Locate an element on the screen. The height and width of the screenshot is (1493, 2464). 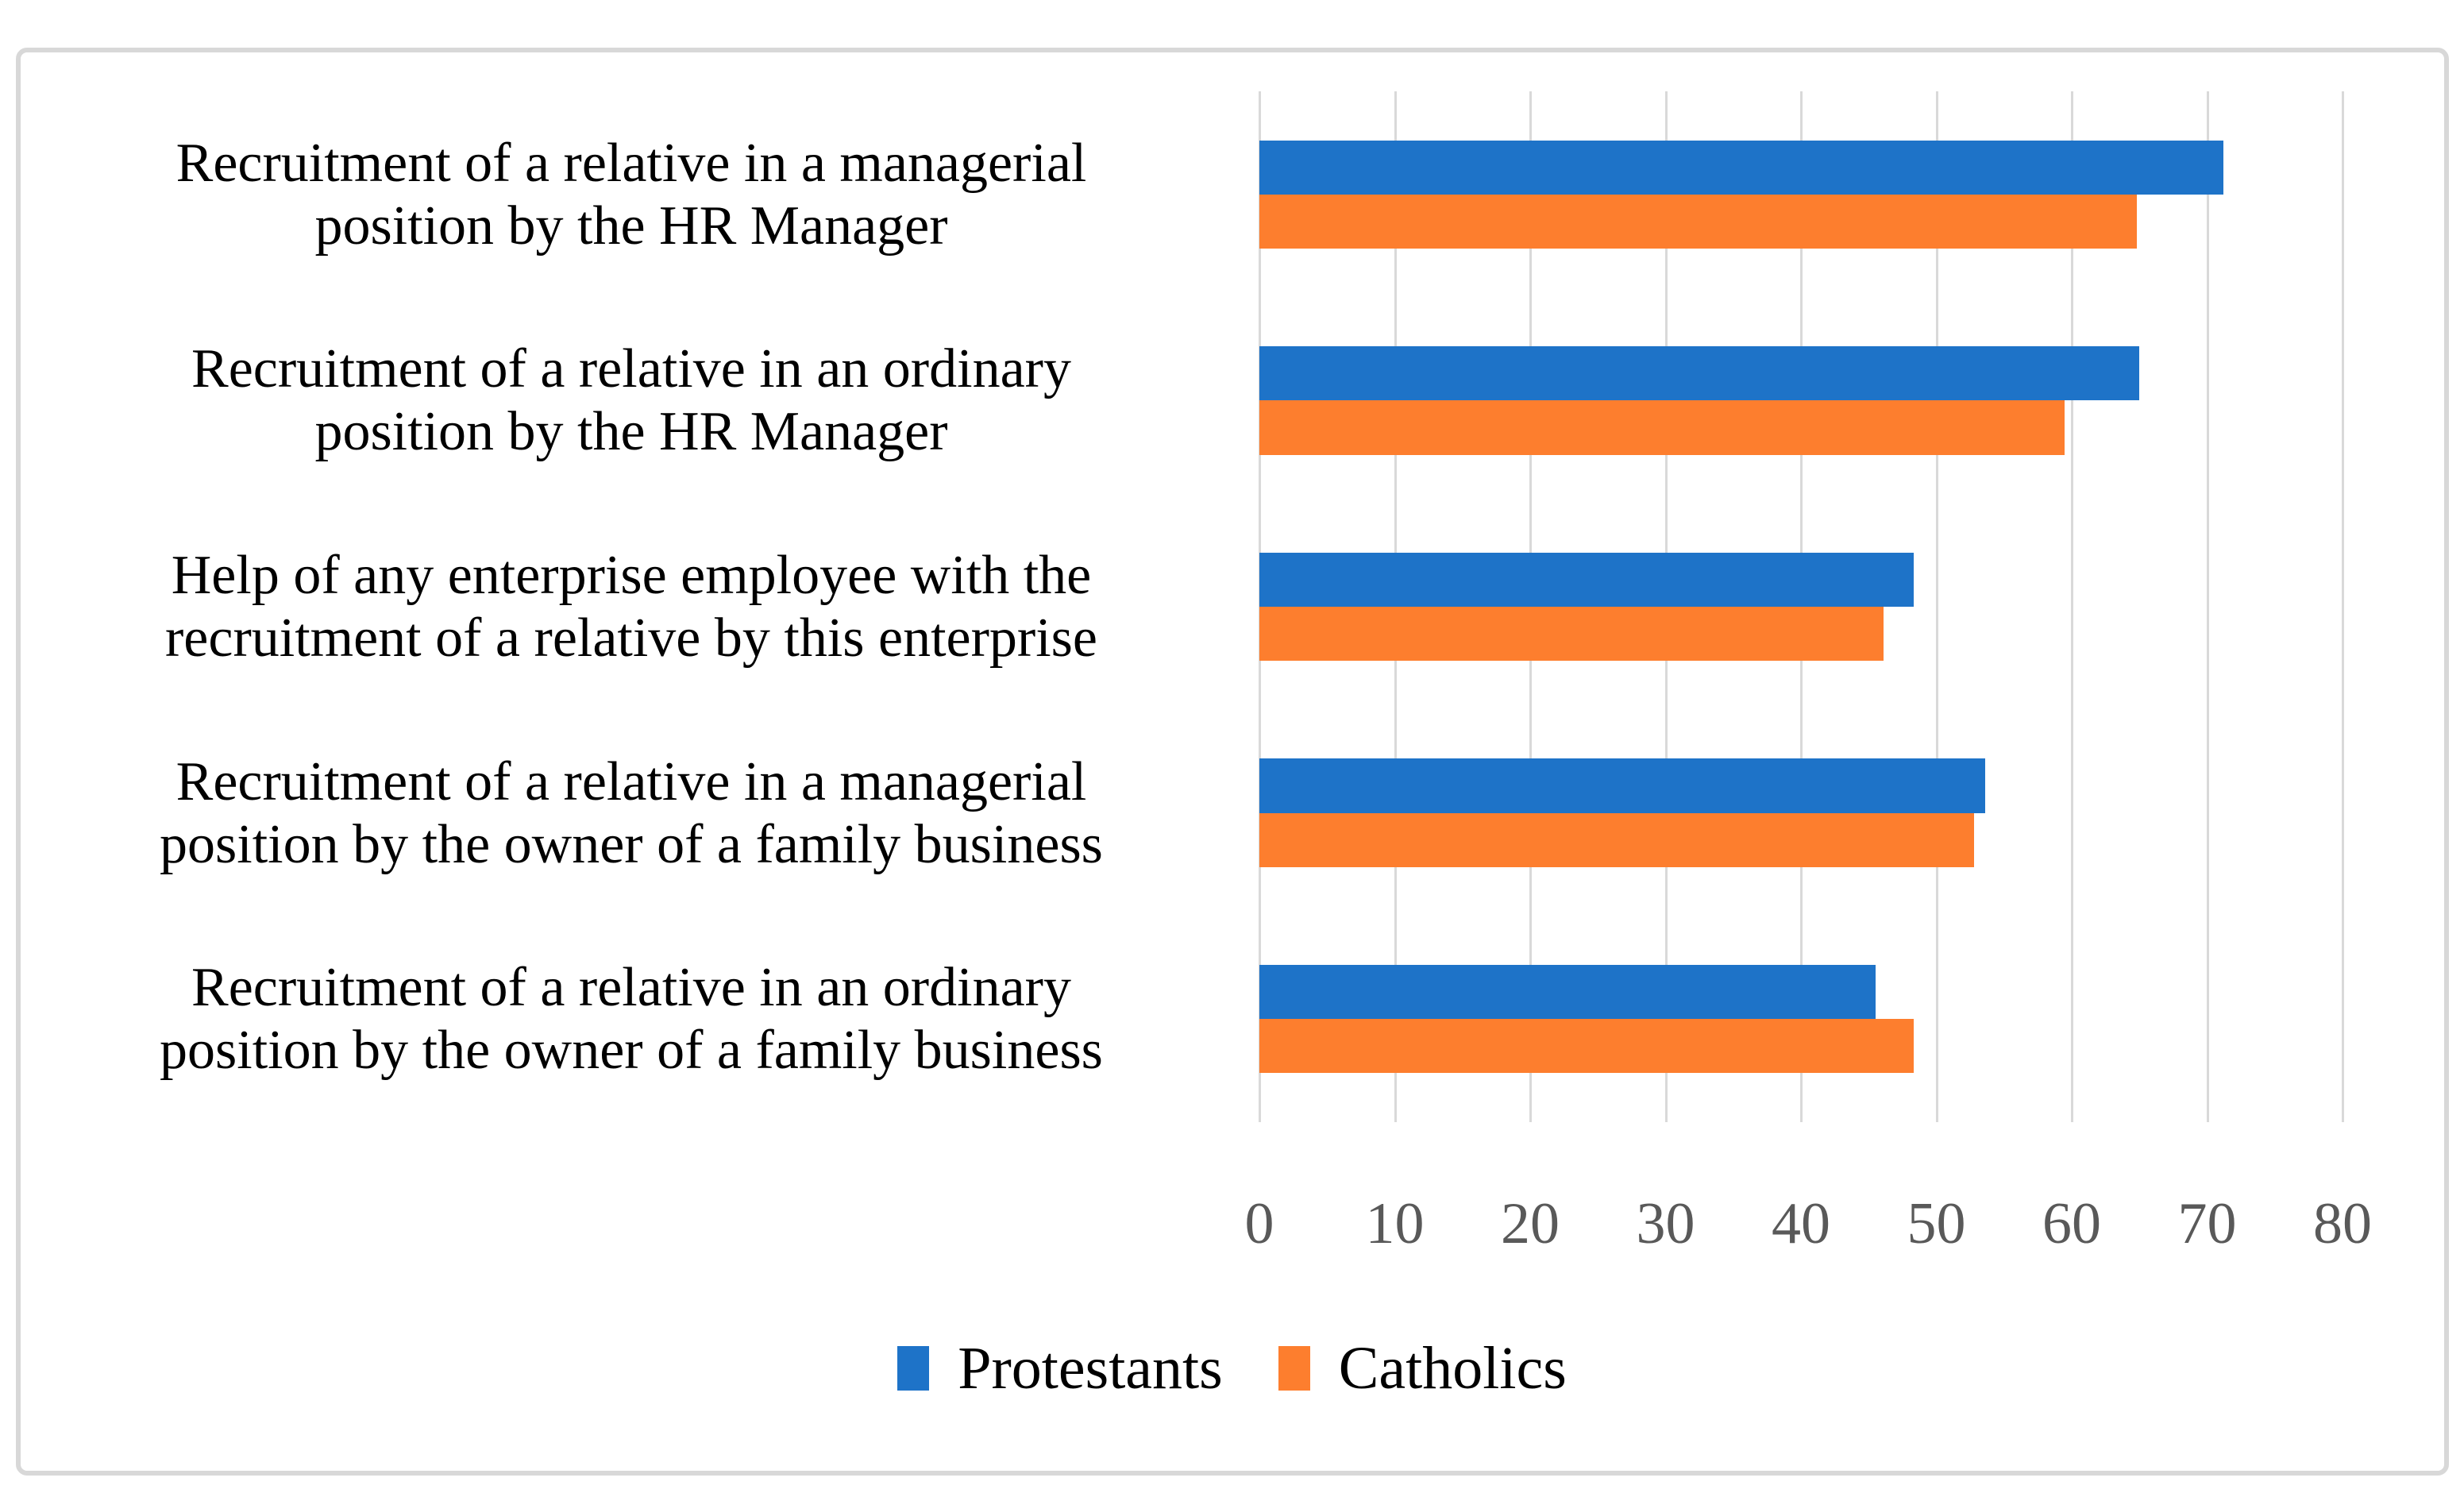
legend-item-protestants: Protestants is located at coordinates (1060, 1368).